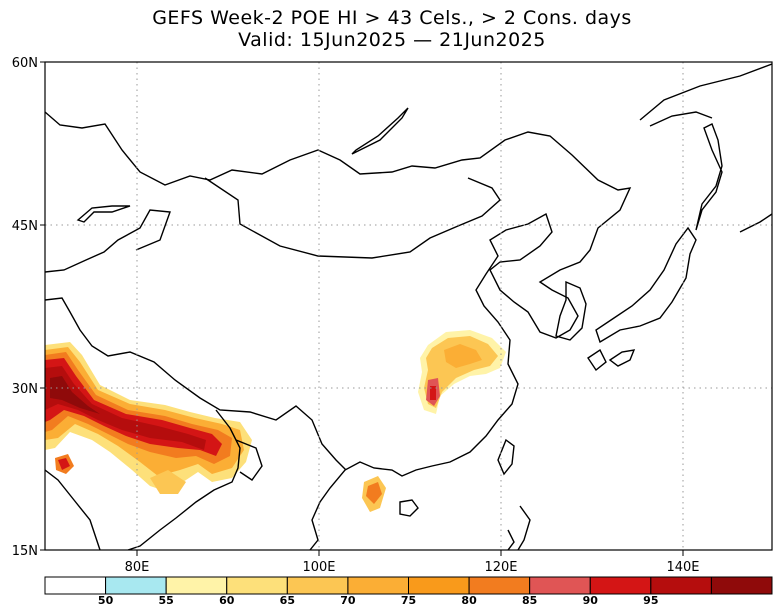 The image size is (784, 615). I want to click on colorbar-tick-label: 60, so click(227, 600).